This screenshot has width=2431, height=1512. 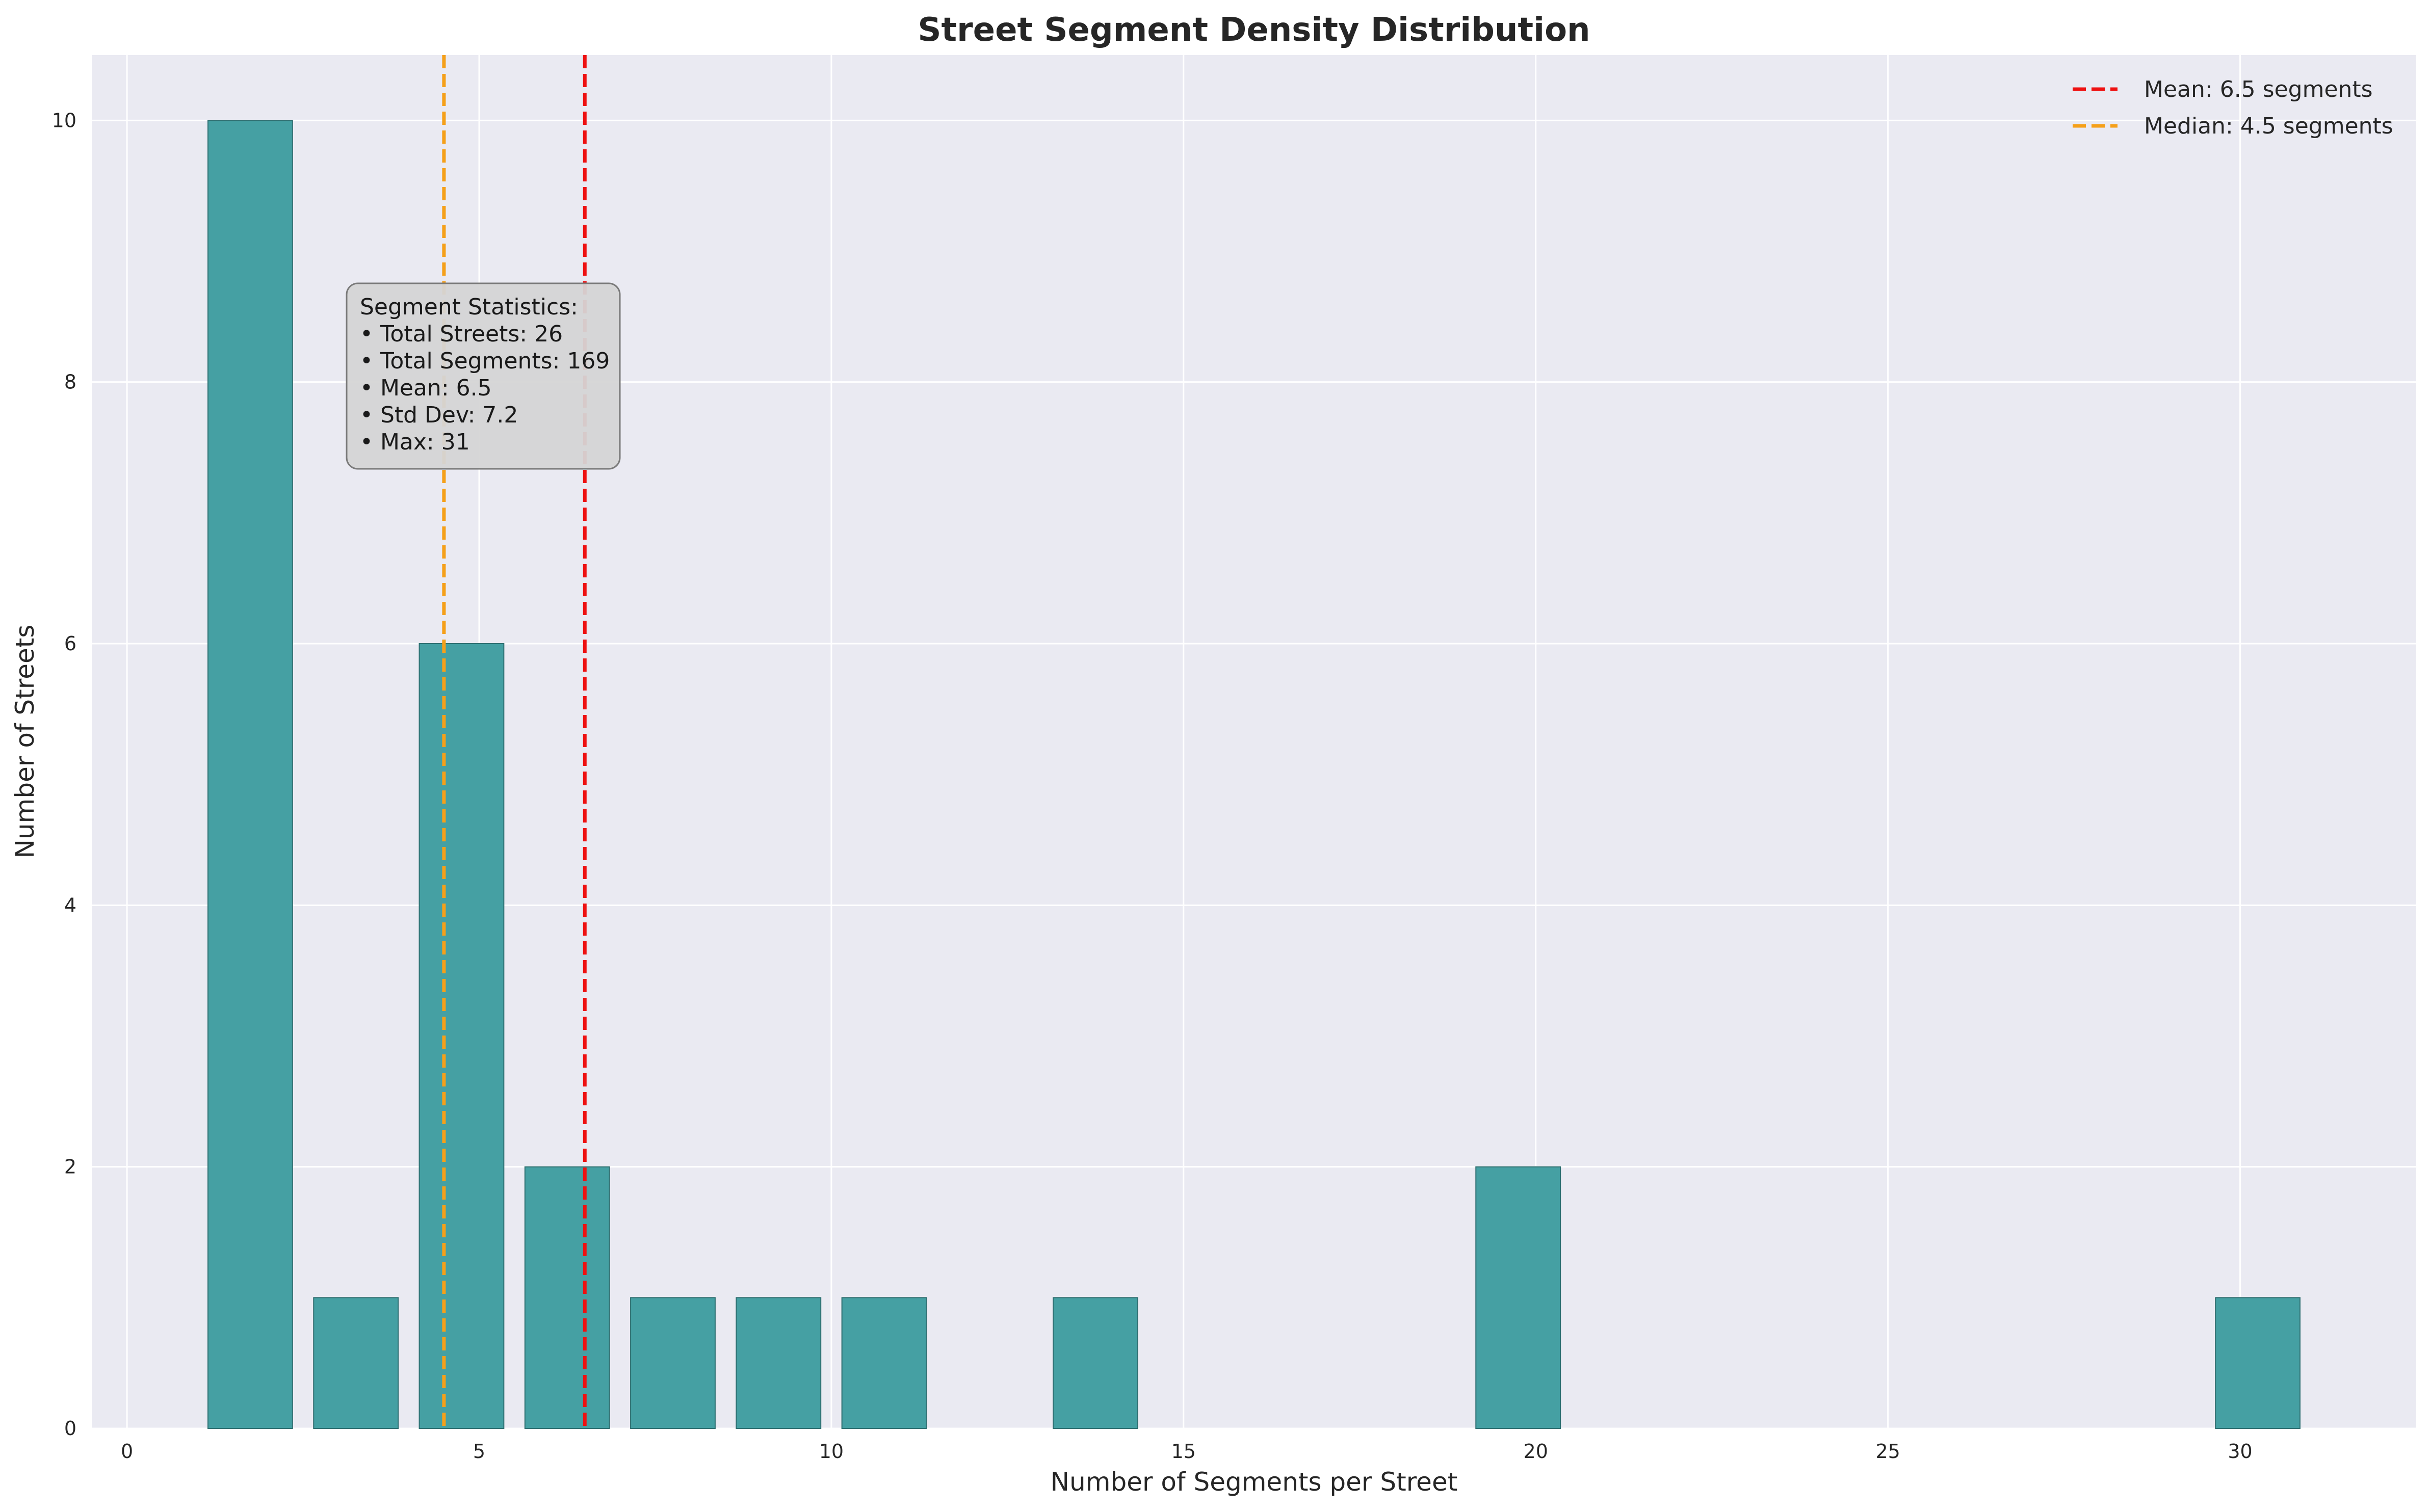 I want to click on y-tick-label: 2, so click(x=70, y=1167).